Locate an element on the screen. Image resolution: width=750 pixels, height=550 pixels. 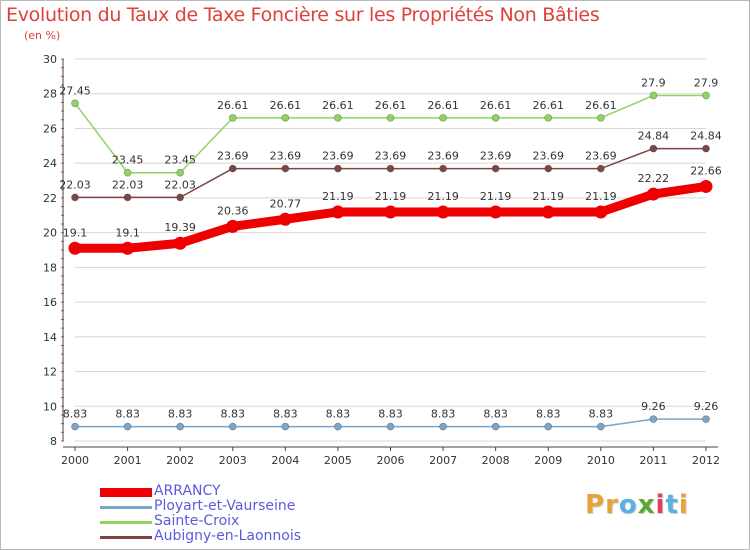
y-tick-label: 24 is located at coordinates (50, 163).